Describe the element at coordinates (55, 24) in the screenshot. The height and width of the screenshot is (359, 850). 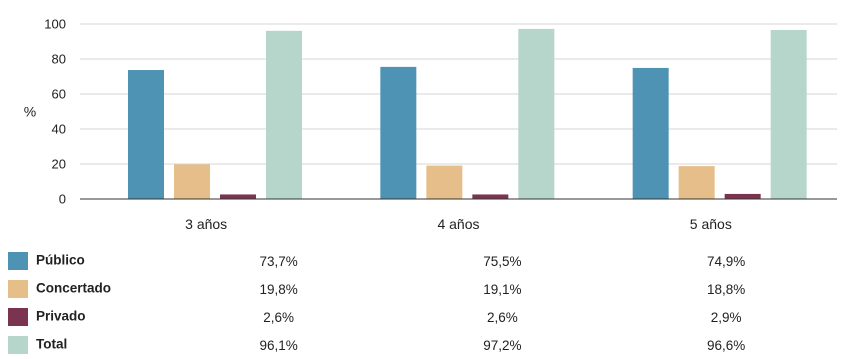
I see `y-tick-label: 100` at that location.